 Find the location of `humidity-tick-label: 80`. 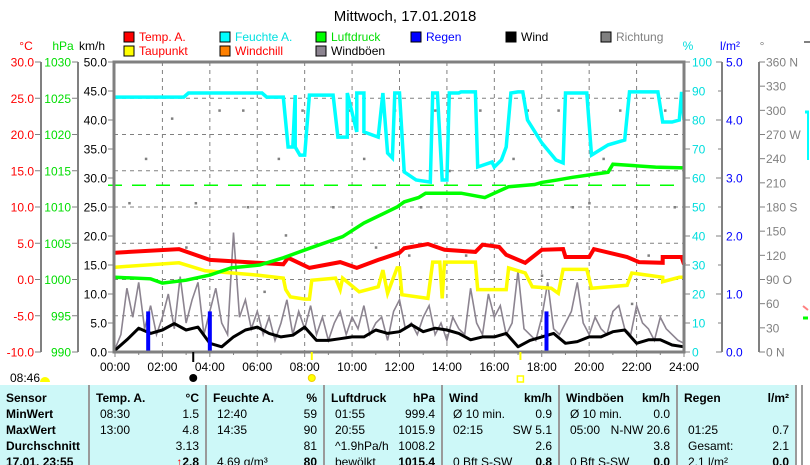

humidity-tick-label: 80 is located at coordinates (699, 121).